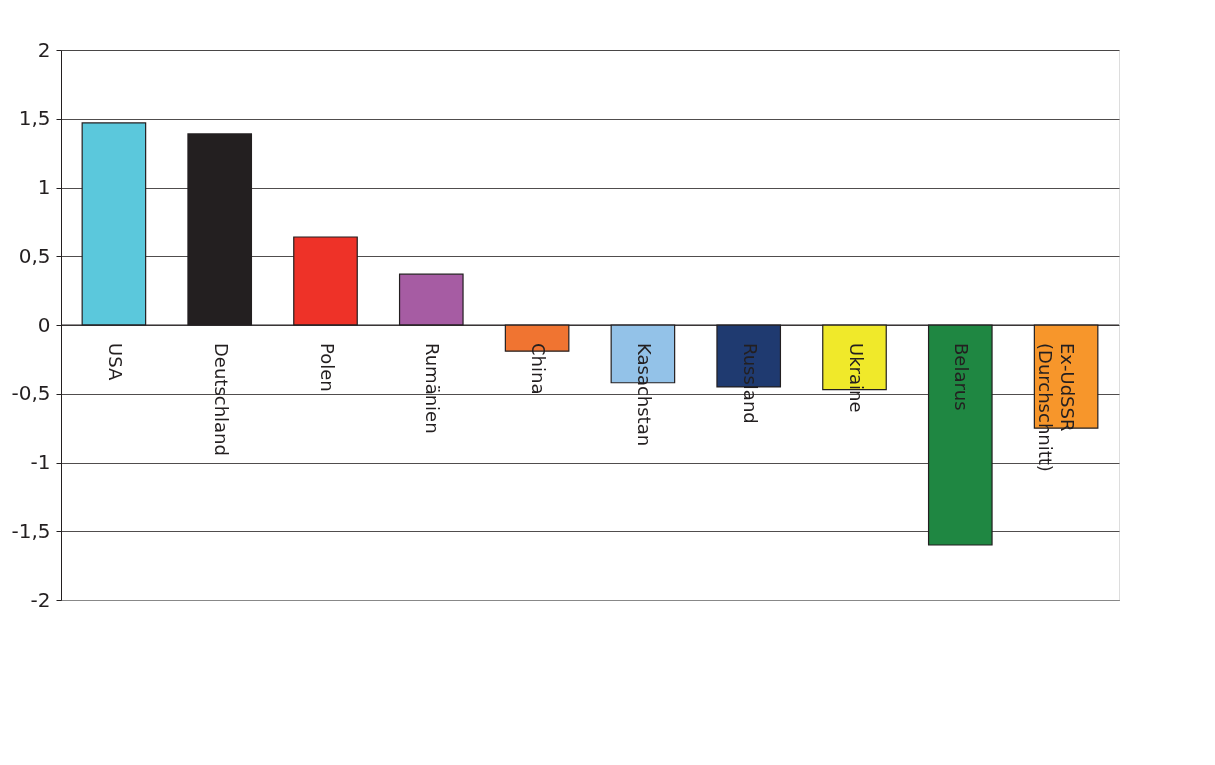 The width and height of the screenshot is (1215, 765). I want to click on x-tick-label: Kasachstan, so click(644, 395).